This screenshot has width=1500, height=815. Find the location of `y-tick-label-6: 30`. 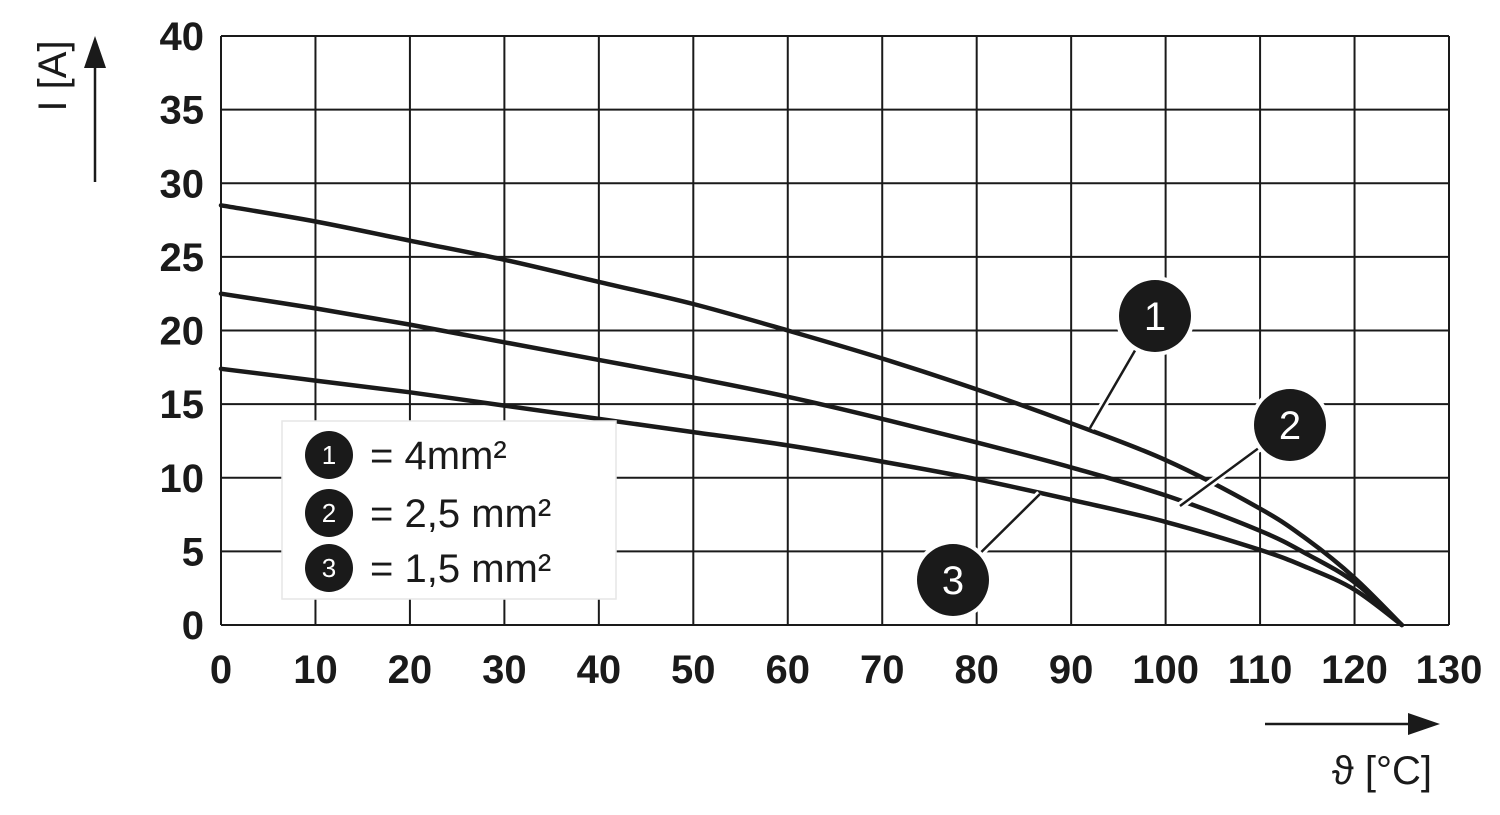

y-tick-label-6: 30 is located at coordinates (182, 184).